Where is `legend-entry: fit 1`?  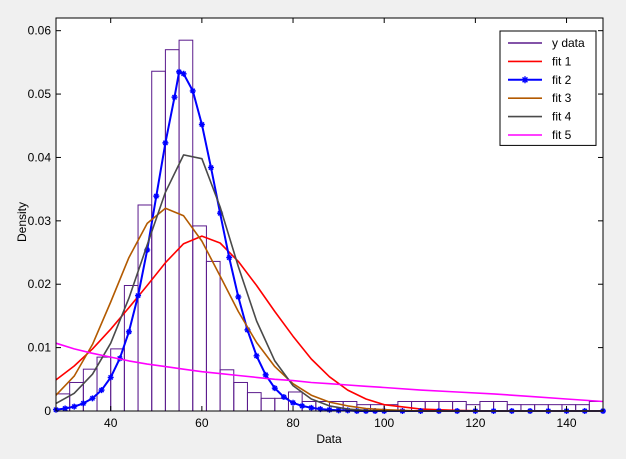
legend-entry: fit 1 is located at coordinates (562, 61).